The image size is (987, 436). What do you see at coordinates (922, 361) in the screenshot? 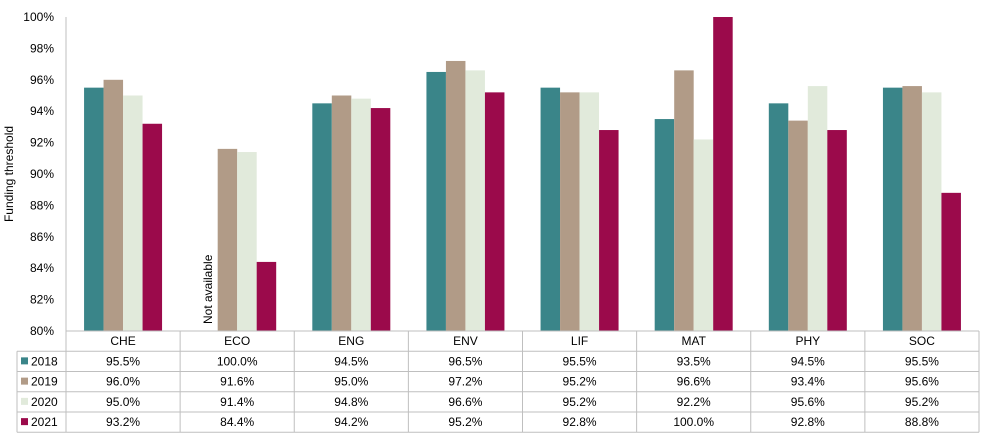
I see `table-cell-2018-soc: 95.5%` at bounding box center [922, 361].